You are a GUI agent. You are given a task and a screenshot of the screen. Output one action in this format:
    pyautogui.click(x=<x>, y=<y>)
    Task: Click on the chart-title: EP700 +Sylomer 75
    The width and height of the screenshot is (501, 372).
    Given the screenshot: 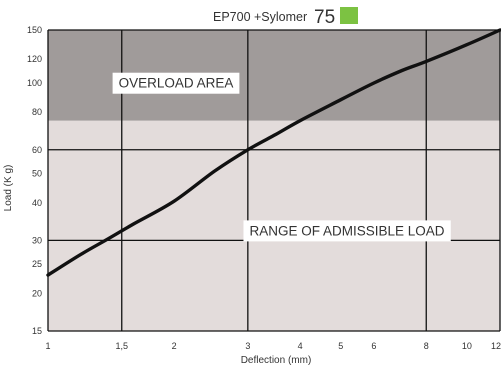 What is the action you would take?
    pyautogui.click(x=285, y=17)
    